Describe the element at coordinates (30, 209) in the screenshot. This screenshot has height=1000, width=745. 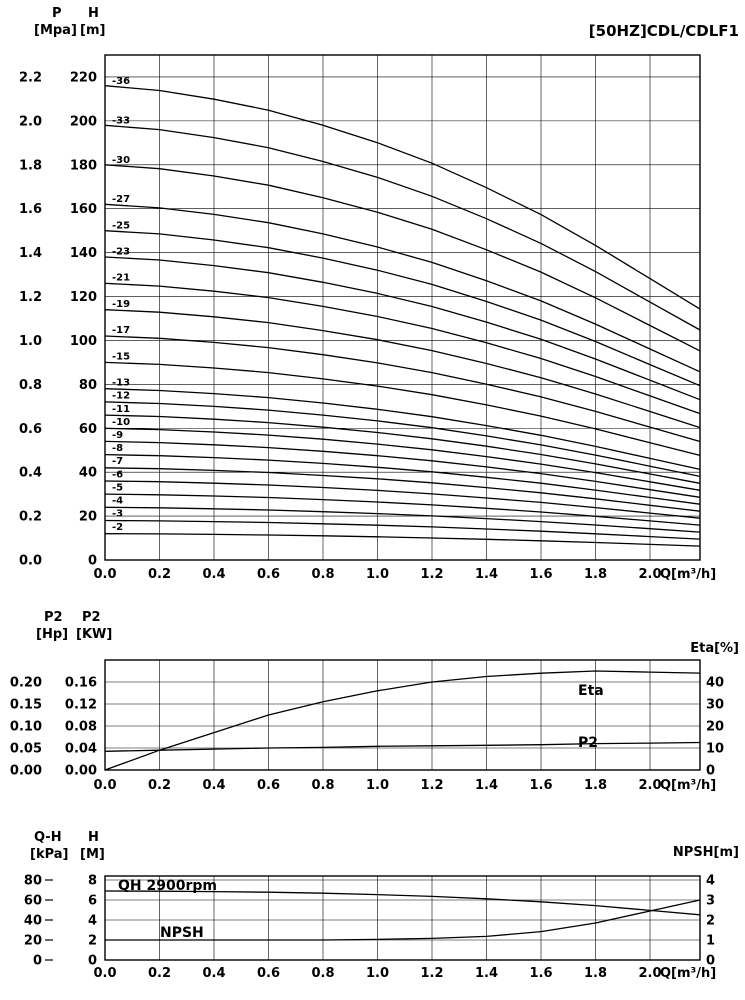
I see `p-tick-label: 1.6` at that location.